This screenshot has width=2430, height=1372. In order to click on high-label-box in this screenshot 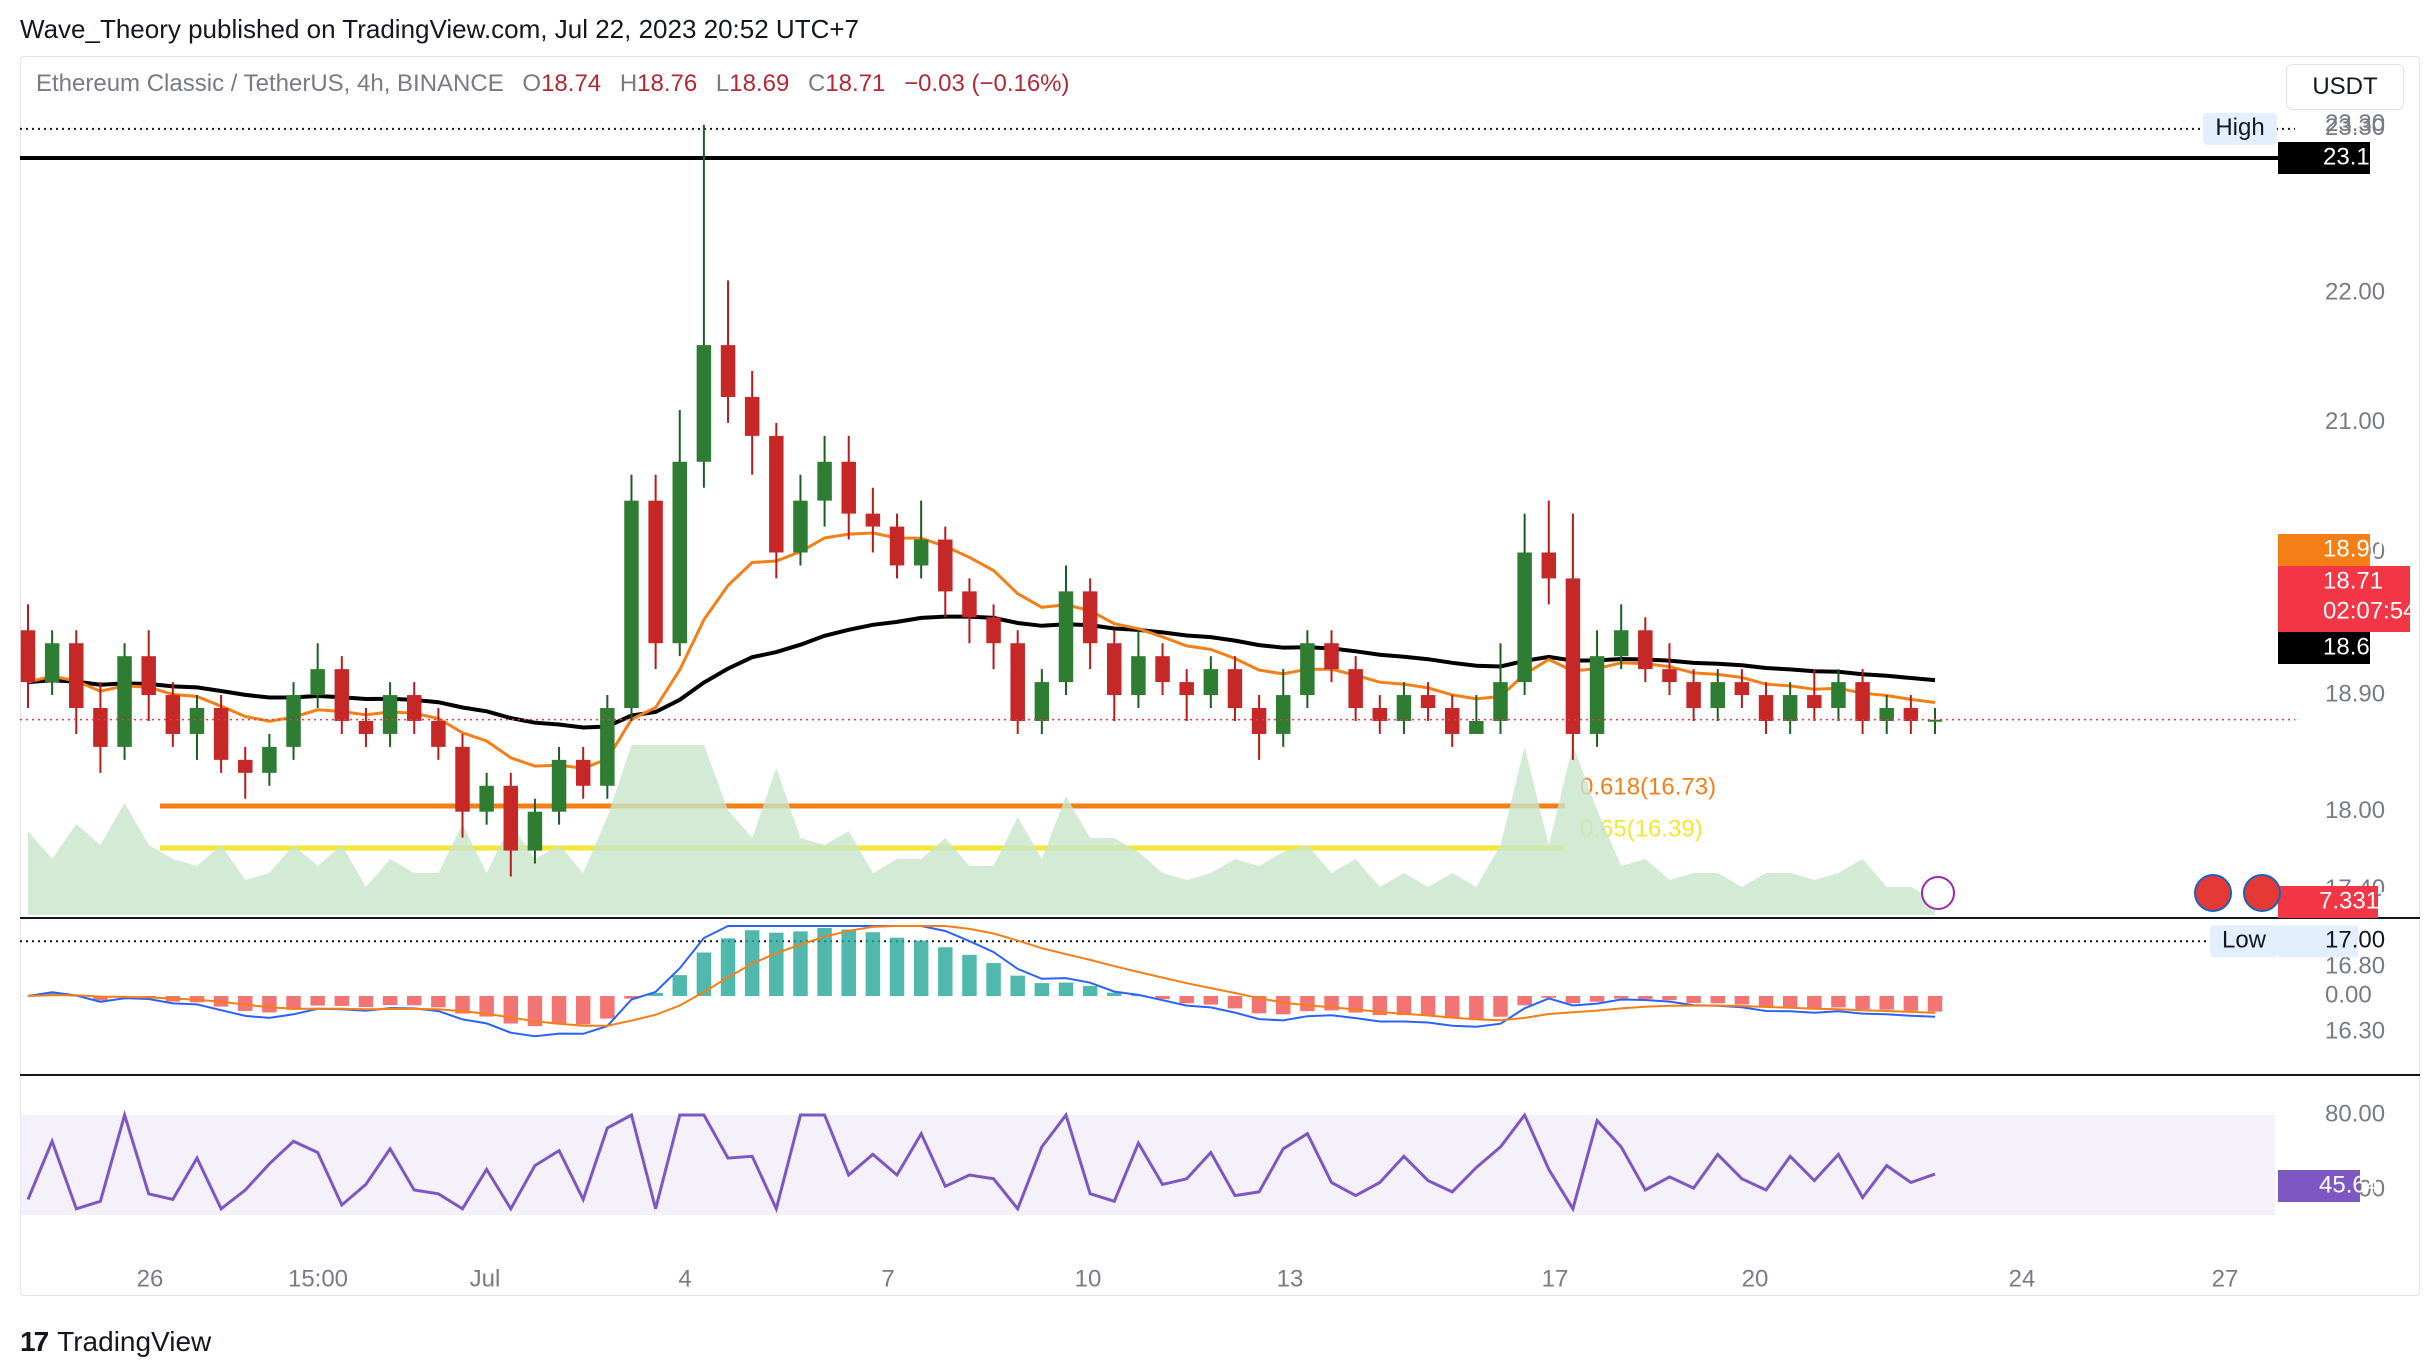, I will do `click(2240, 128)`.